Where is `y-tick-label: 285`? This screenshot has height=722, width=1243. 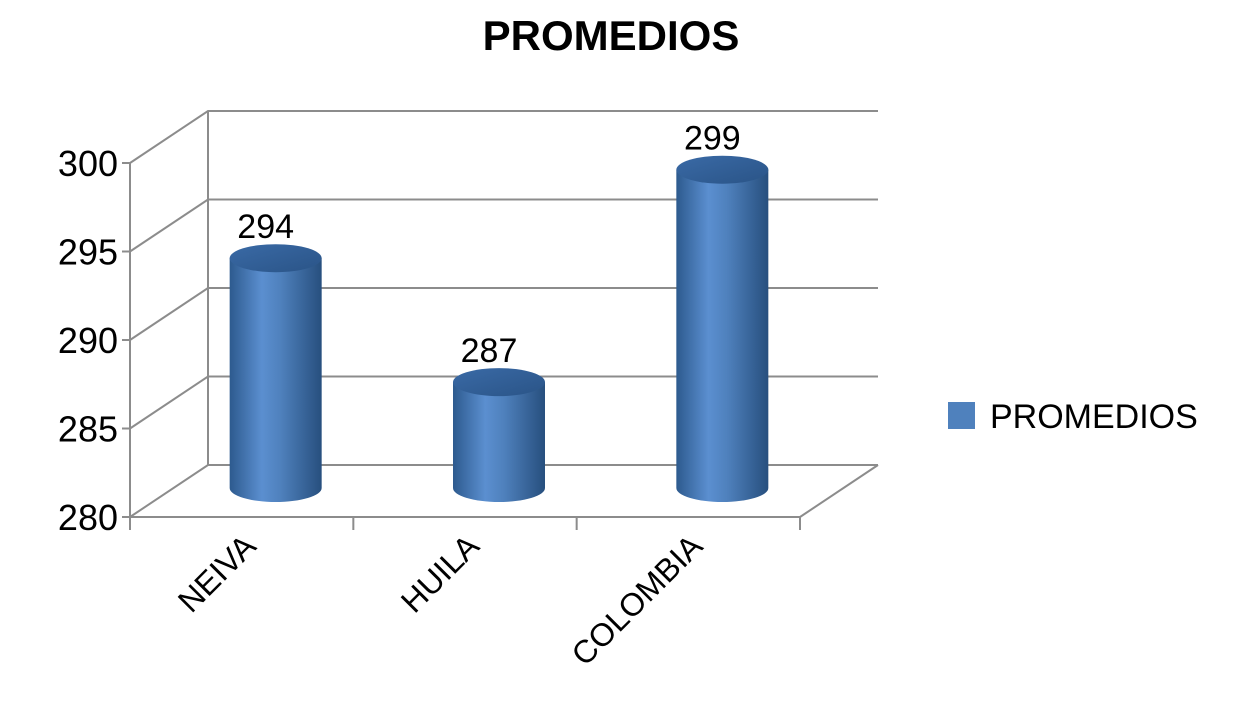
y-tick-label: 285 is located at coordinates (88, 429).